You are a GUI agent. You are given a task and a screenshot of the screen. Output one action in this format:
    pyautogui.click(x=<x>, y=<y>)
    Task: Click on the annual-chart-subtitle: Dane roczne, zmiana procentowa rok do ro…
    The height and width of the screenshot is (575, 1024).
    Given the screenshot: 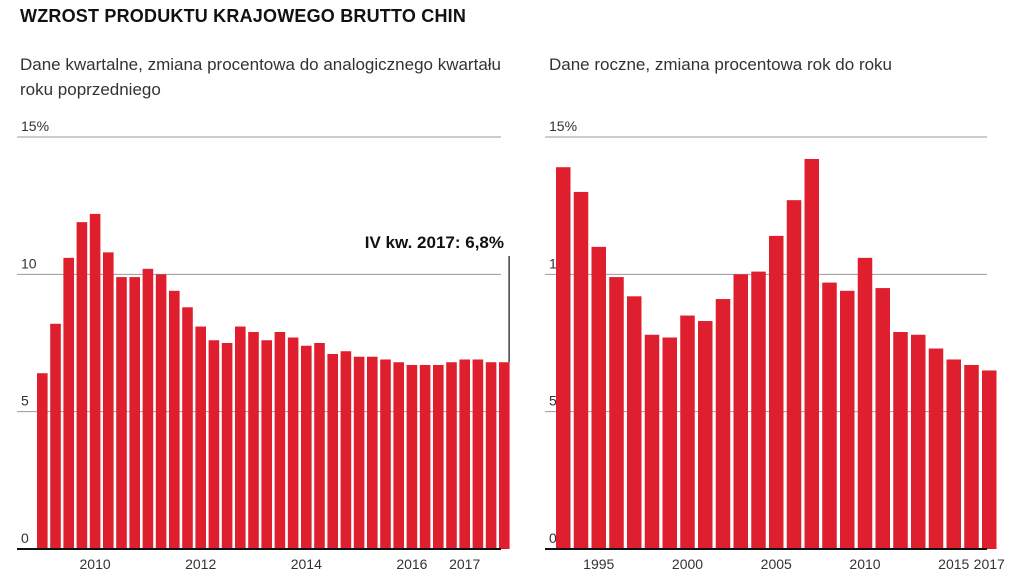 What is the action you would take?
    pyautogui.click(x=721, y=64)
    